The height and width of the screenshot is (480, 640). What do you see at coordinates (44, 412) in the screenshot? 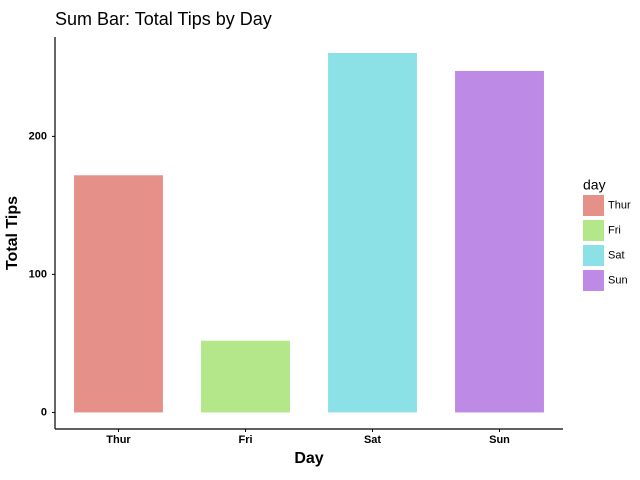
I see `y-tick-label-0: 0` at bounding box center [44, 412].